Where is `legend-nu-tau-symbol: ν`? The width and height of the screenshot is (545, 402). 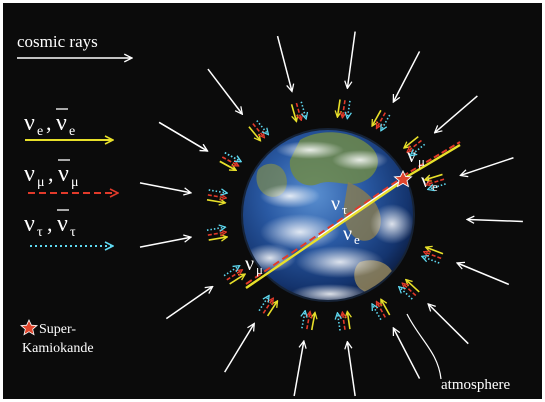
legend-nu-tau-symbol: ν is located at coordinates (29, 224).